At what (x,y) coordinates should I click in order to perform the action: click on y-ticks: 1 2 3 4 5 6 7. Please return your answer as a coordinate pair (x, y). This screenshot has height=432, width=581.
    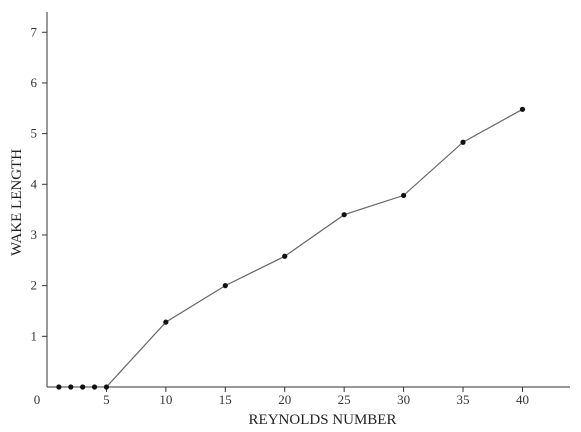
    Looking at the image, I should click on (39, 183).